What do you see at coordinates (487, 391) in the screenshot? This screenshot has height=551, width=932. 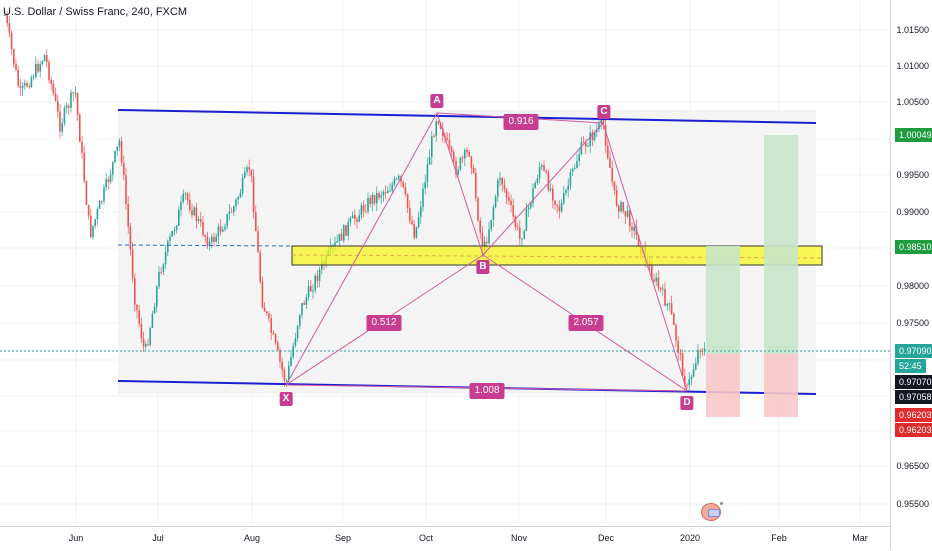 I see `ratio-xd-label: 1.008` at bounding box center [487, 391].